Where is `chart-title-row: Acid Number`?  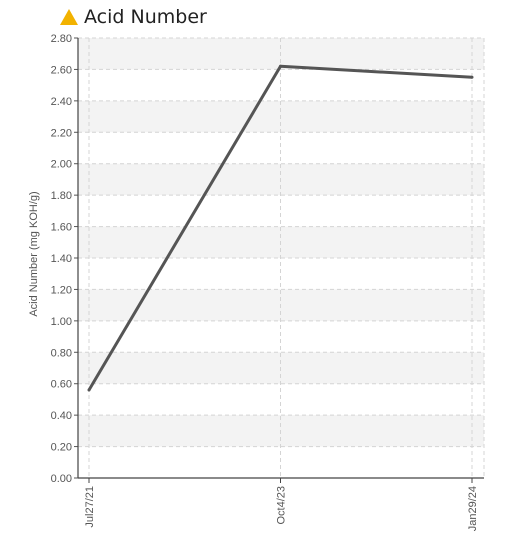 chart-title-row: Acid Number is located at coordinates (133, 17).